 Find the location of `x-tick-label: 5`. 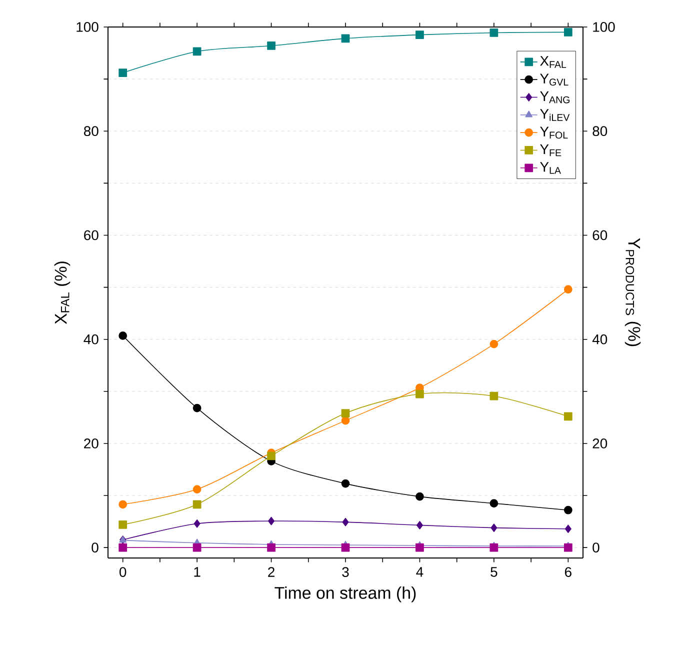

x-tick-label: 5 is located at coordinates (494, 572).